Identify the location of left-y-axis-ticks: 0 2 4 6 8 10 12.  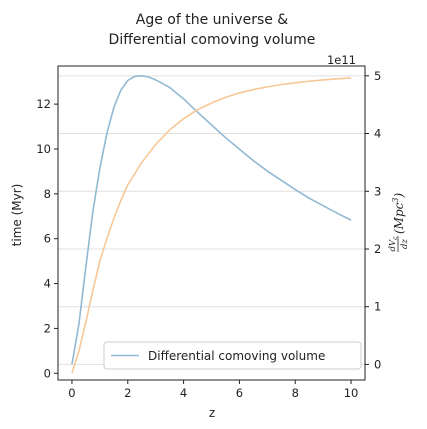
(47, 238).